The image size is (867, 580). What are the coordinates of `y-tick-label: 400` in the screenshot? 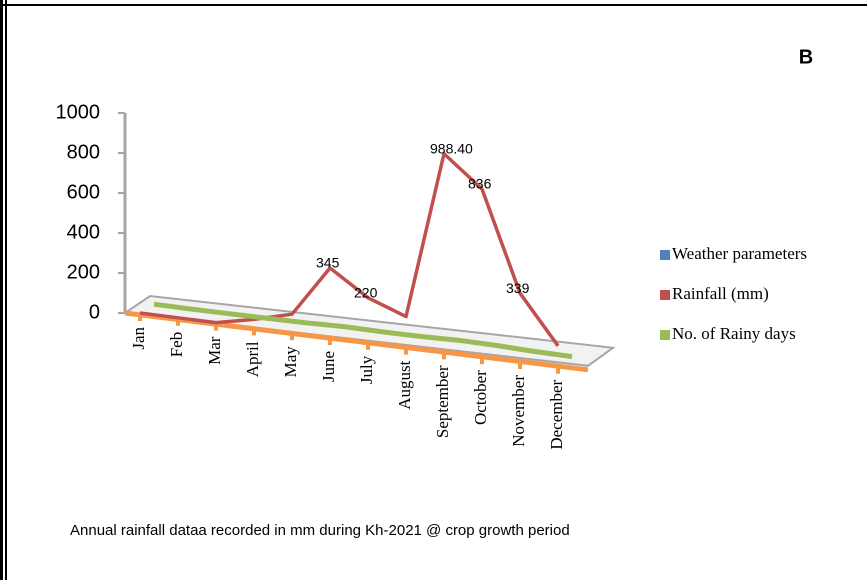 It's located at (83, 232).